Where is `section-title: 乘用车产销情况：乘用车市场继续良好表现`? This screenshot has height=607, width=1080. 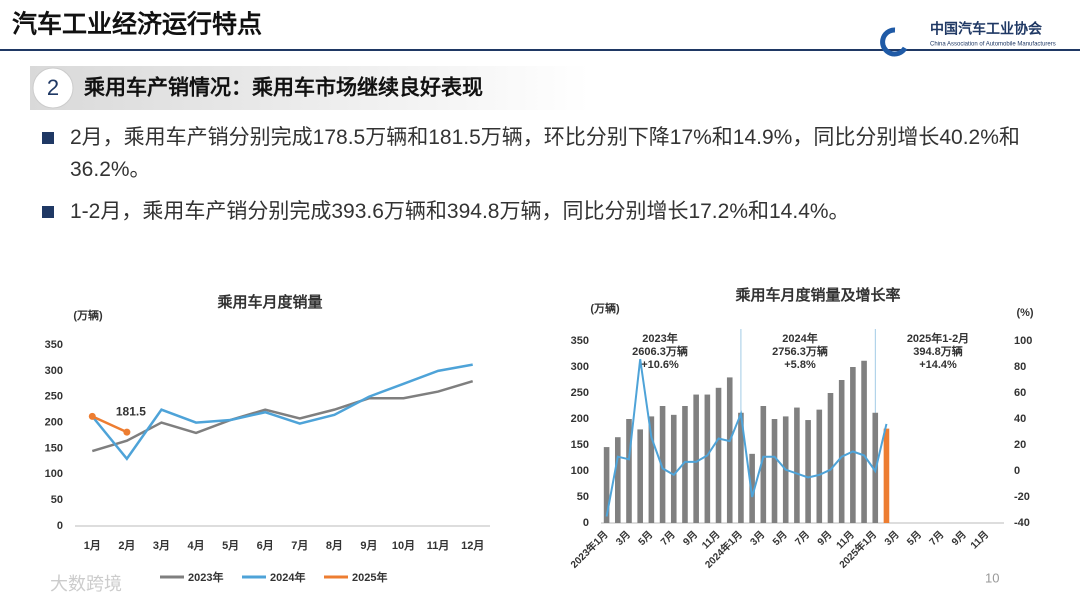
section-title: 乘用车产销情况：乘用车市场继续良好表现 is located at coordinates (283, 88).